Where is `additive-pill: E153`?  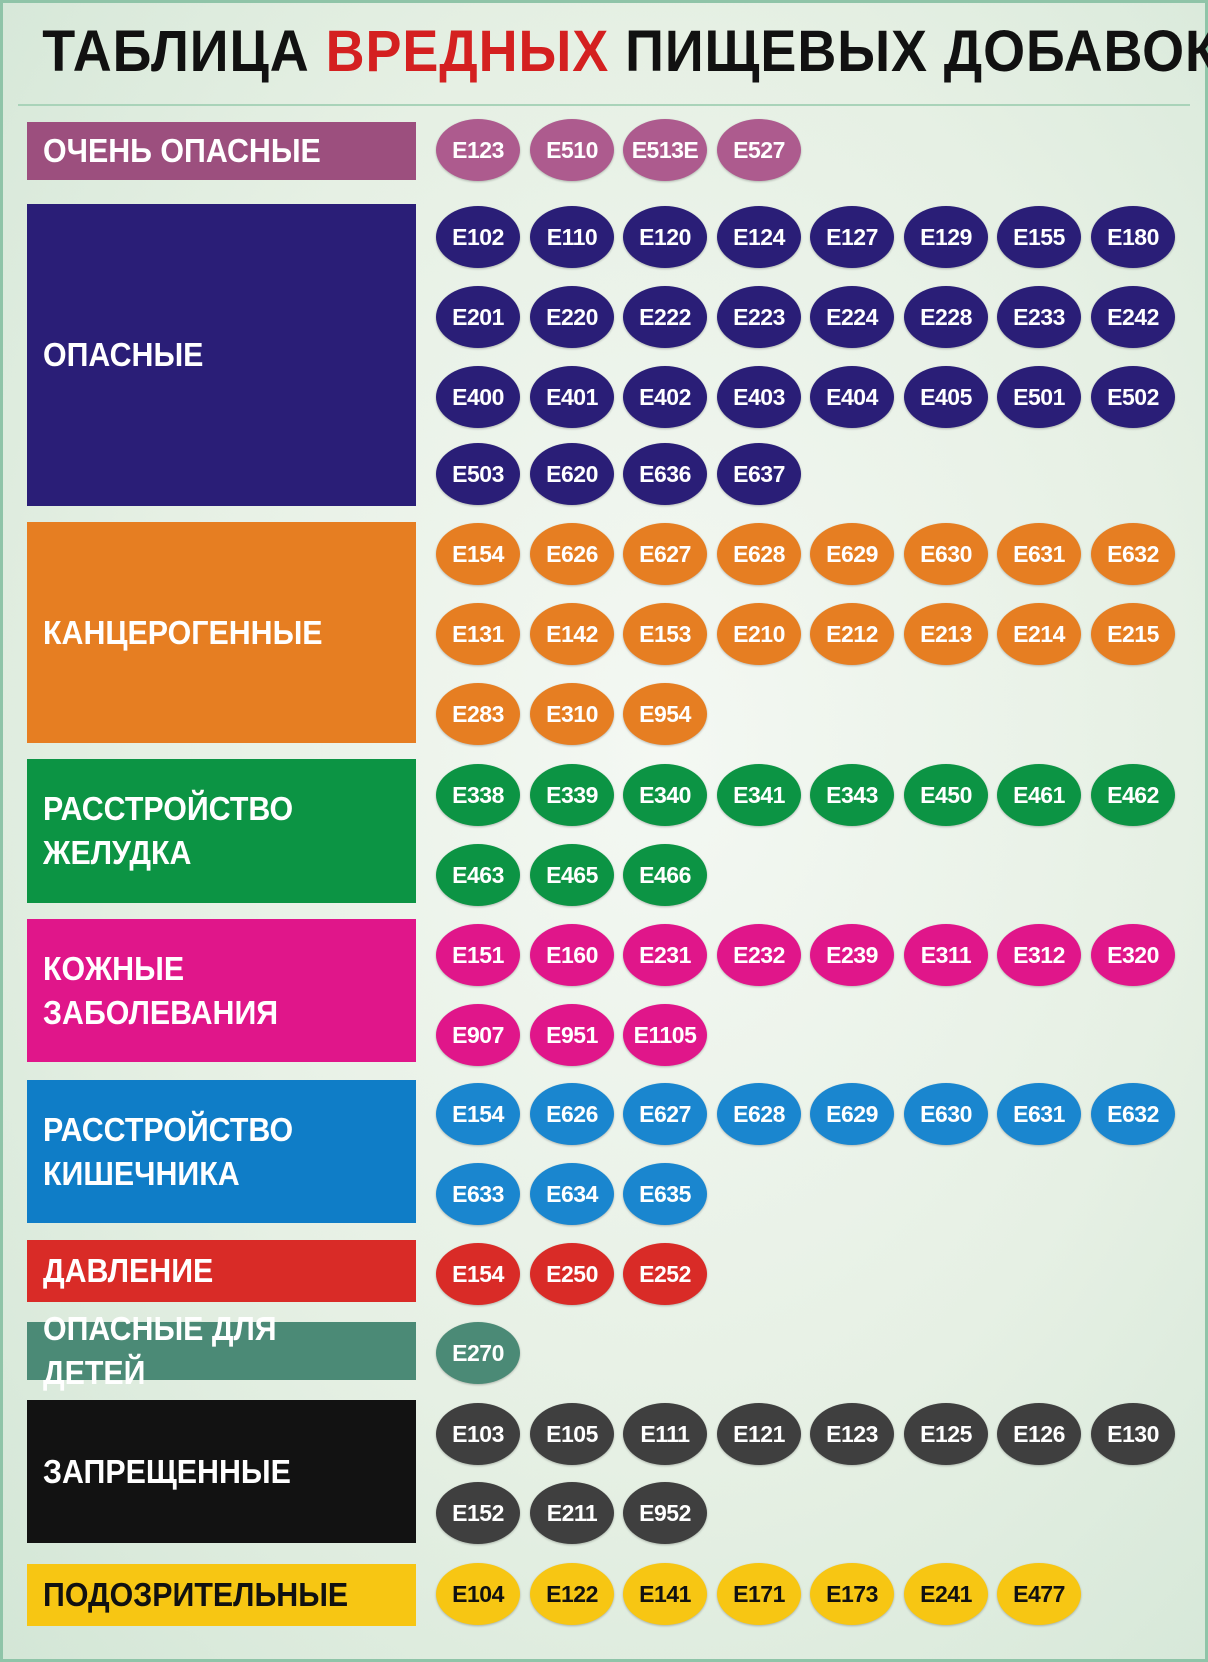
additive-pill: E153 is located at coordinates (665, 634).